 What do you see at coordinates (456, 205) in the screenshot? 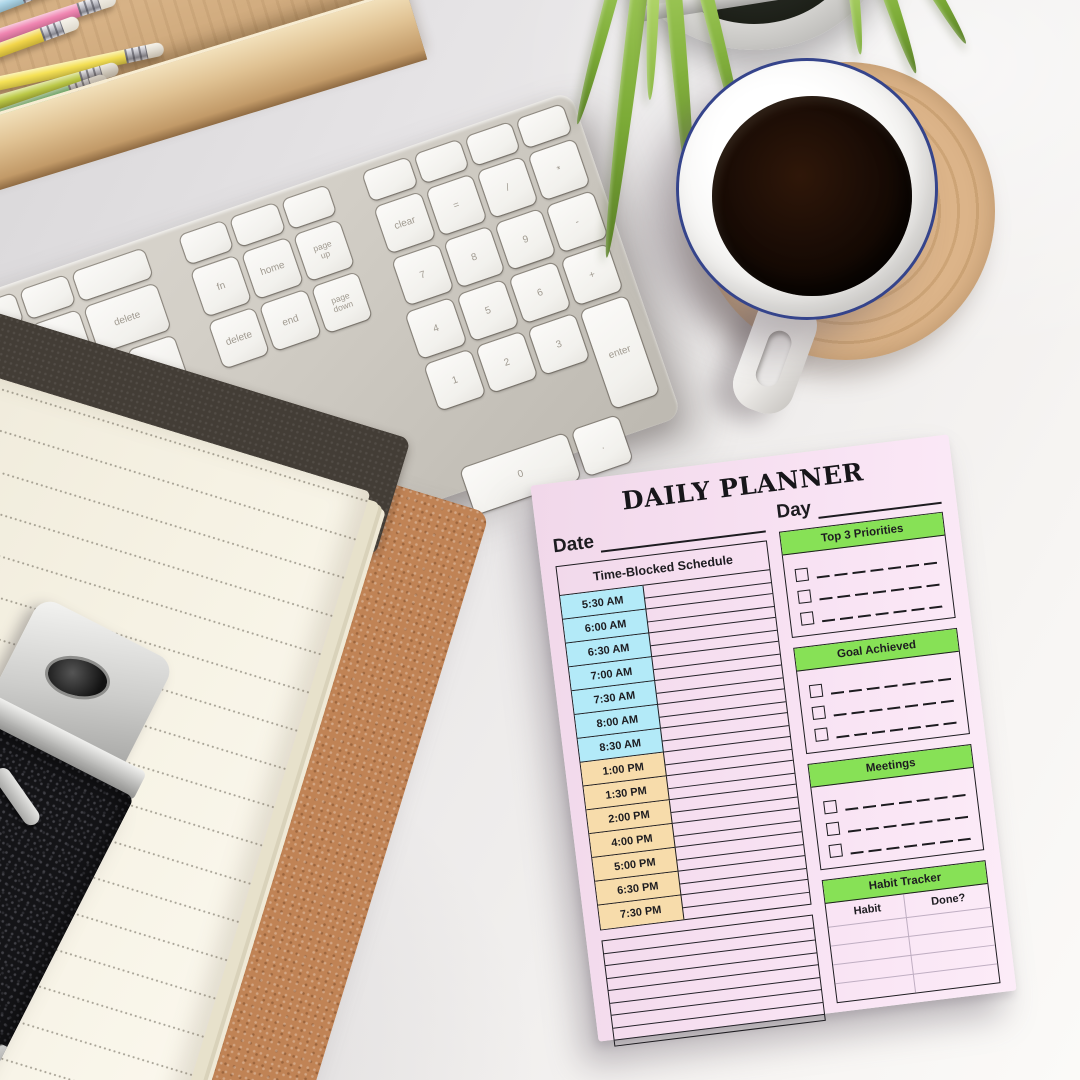
I see `keyboard-key: =` at bounding box center [456, 205].